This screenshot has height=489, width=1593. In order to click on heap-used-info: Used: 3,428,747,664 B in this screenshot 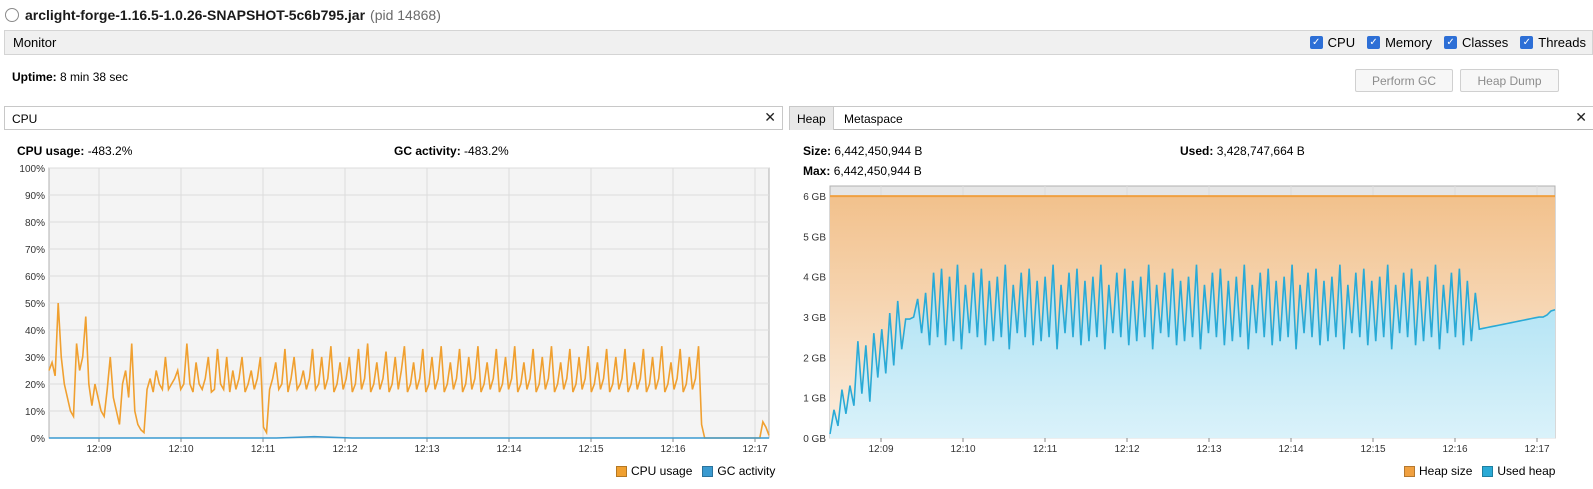, I will do `click(1242, 151)`.